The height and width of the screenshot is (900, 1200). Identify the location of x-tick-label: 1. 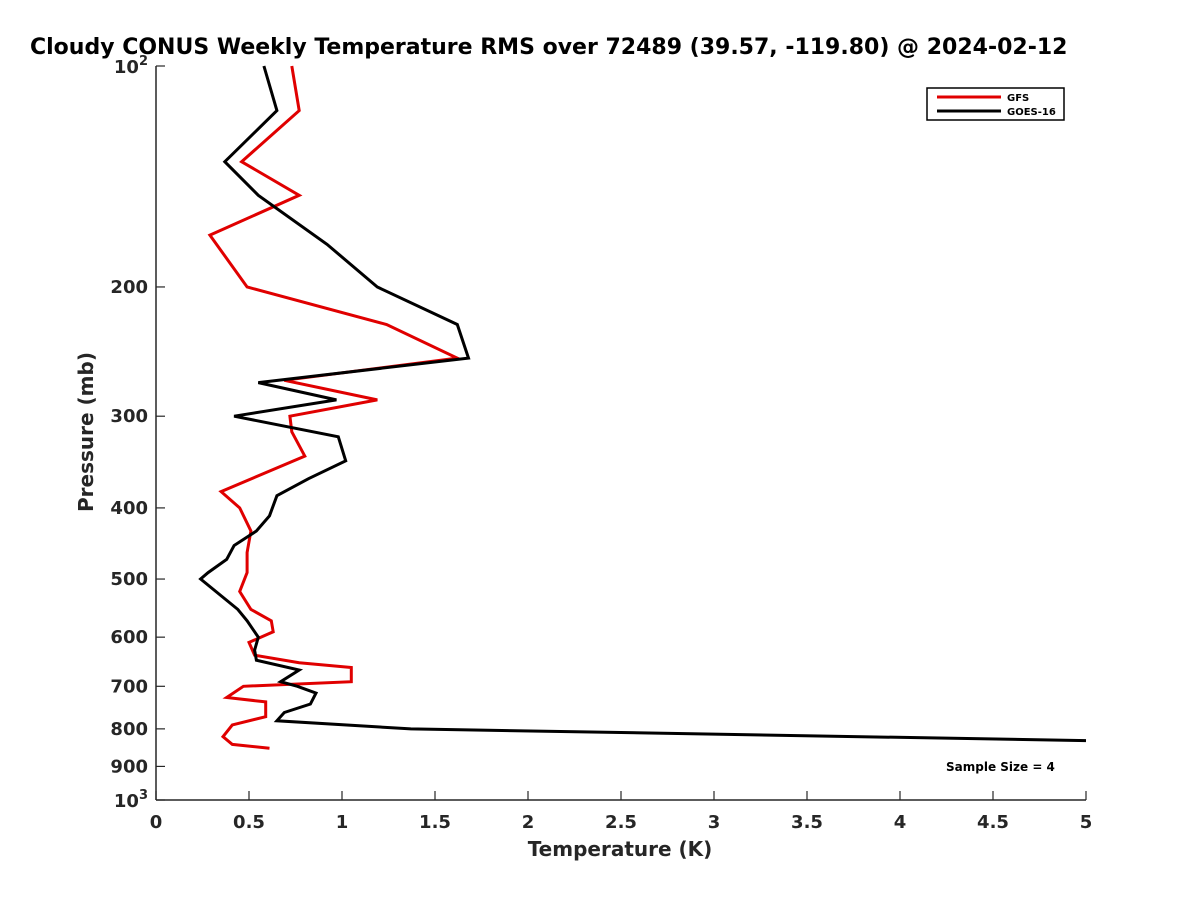
(342, 822).